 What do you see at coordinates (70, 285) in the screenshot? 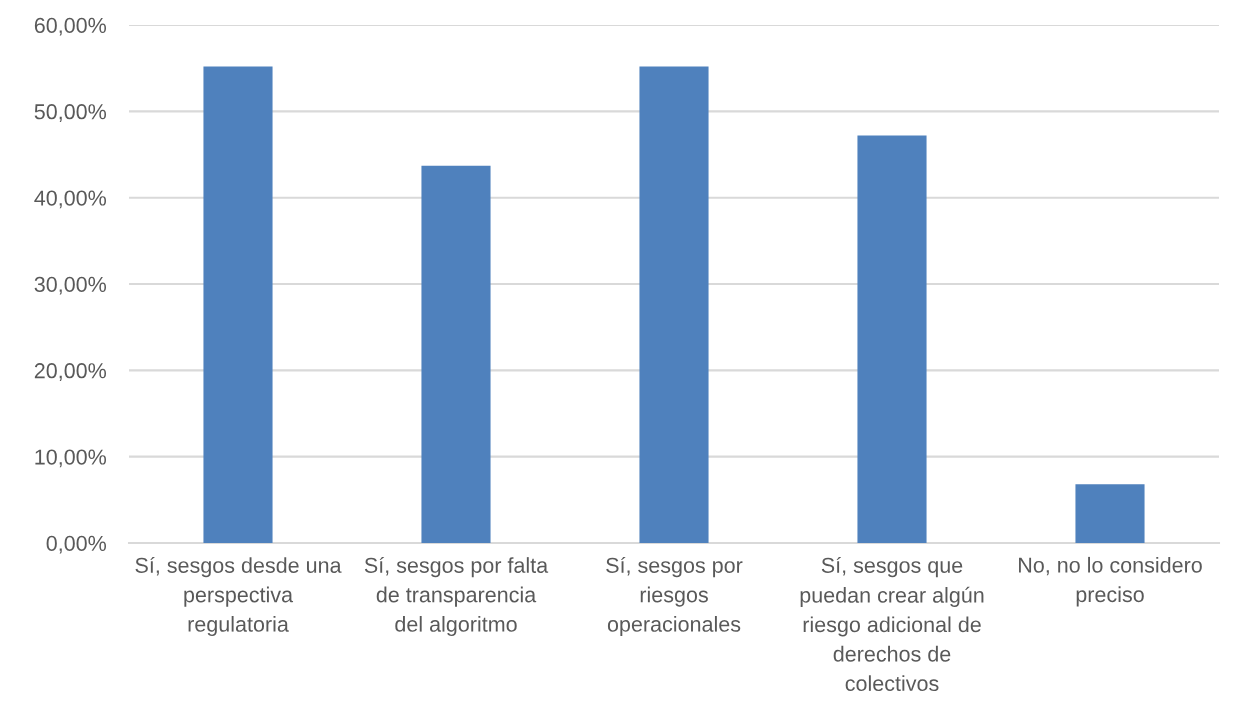
I see `y-tick-label: 30,00%` at bounding box center [70, 285].